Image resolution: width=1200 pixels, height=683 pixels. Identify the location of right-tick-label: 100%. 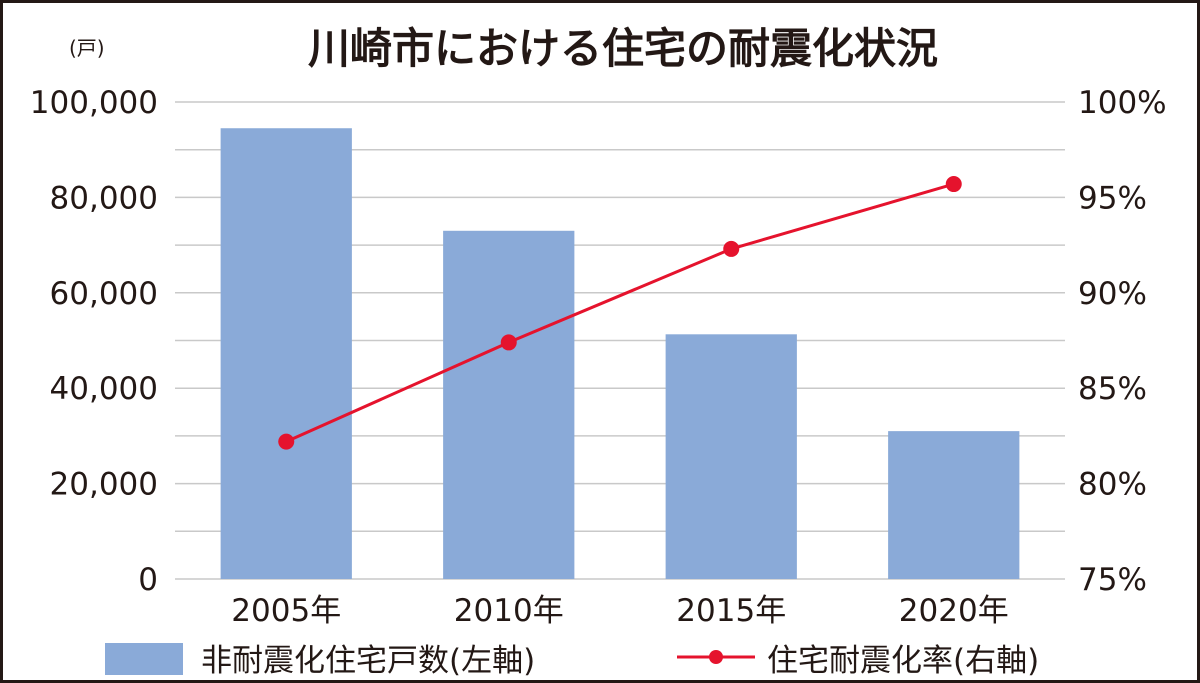
(1122, 103).